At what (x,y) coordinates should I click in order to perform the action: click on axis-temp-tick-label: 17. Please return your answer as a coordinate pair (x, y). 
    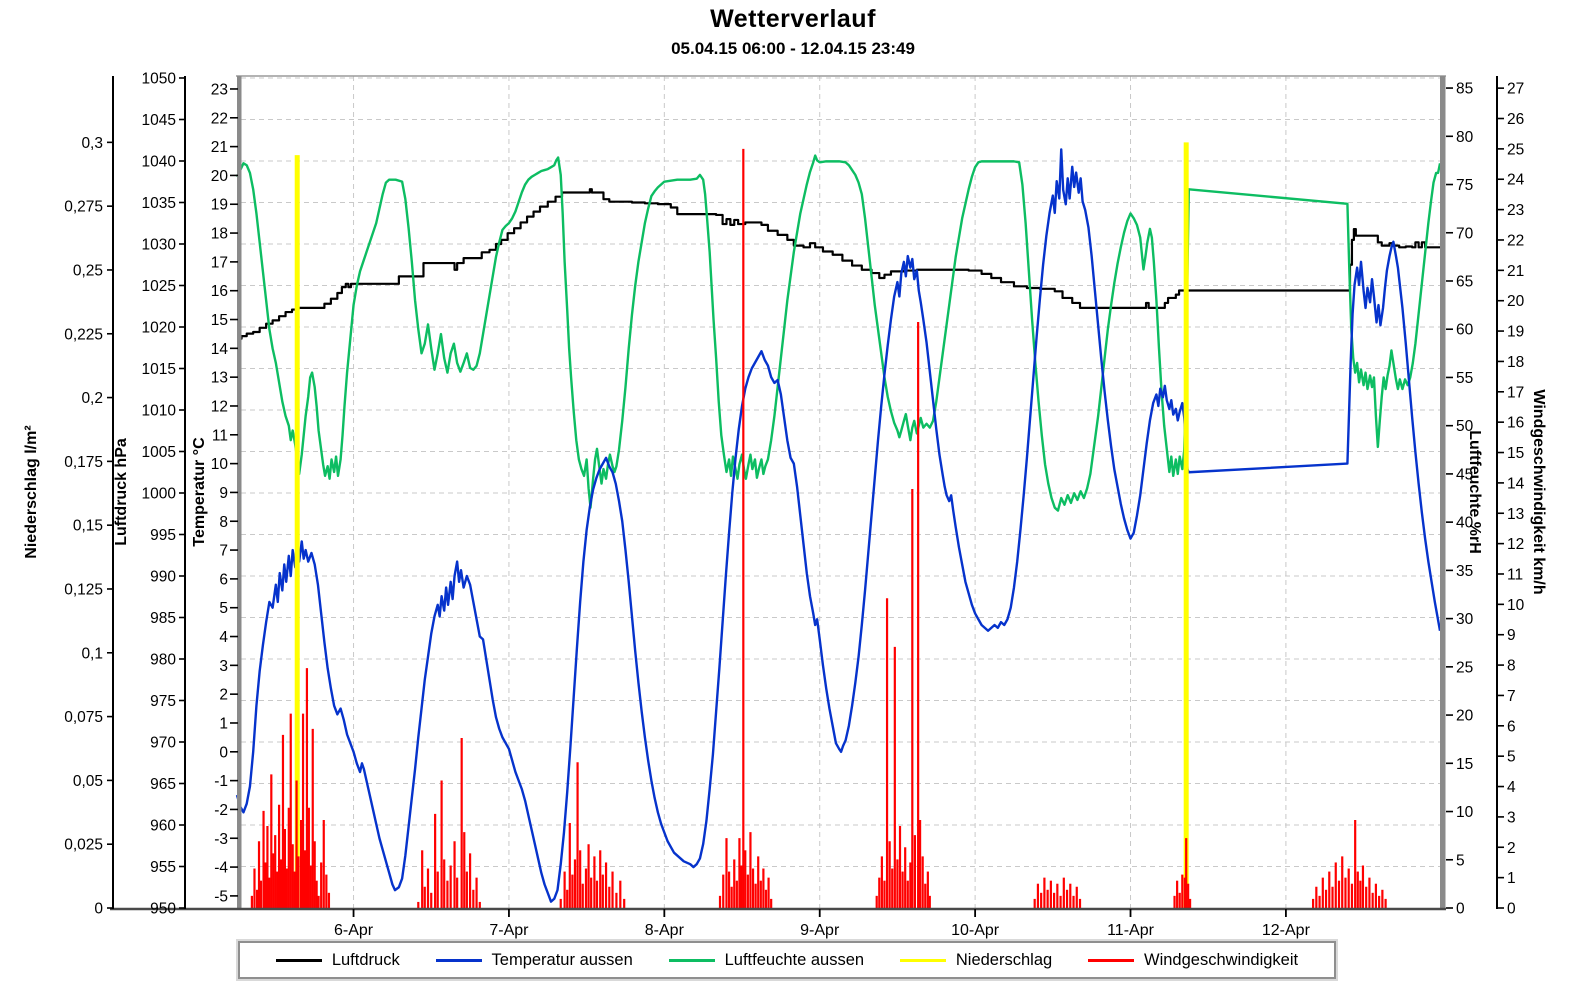
    Looking at the image, I should click on (219, 262).